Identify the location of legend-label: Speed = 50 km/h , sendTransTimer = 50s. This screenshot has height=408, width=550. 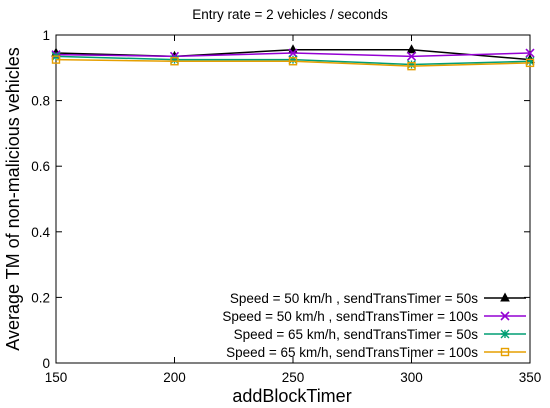
(354, 298).